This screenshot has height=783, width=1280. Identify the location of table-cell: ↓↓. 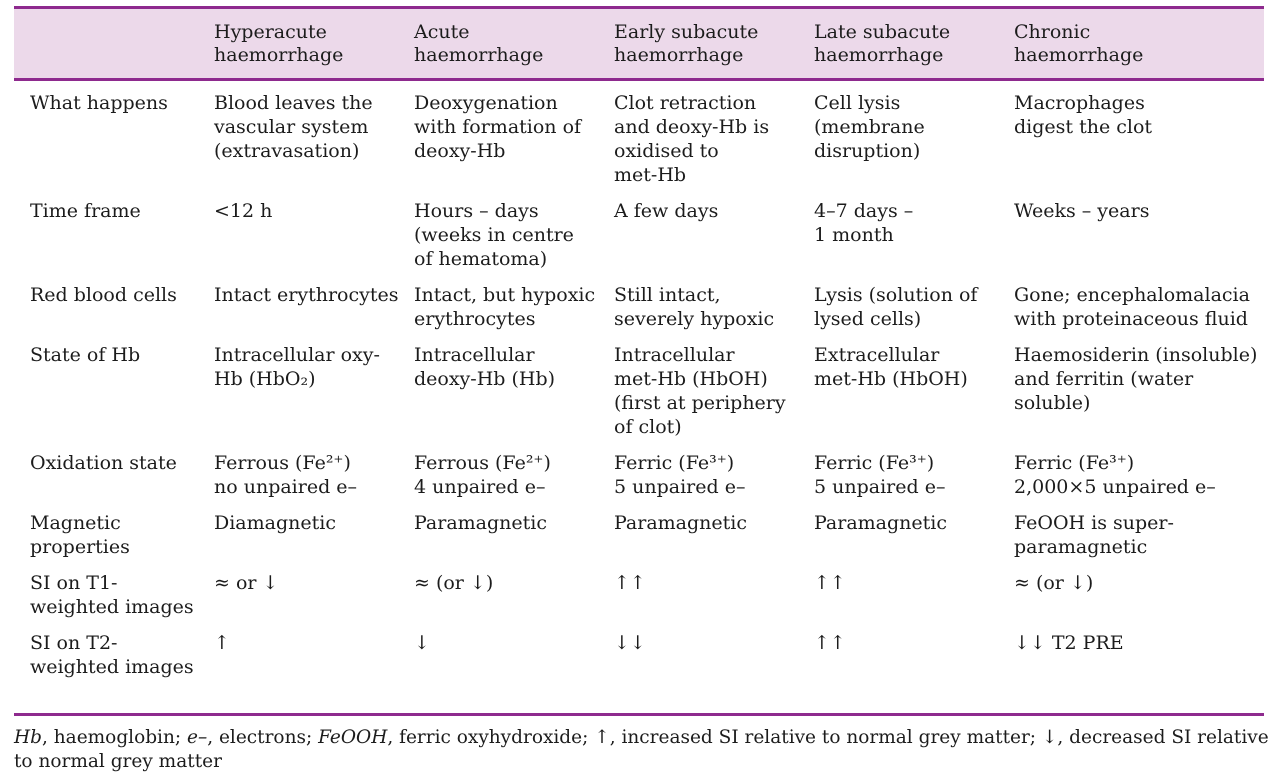
(630, 643).